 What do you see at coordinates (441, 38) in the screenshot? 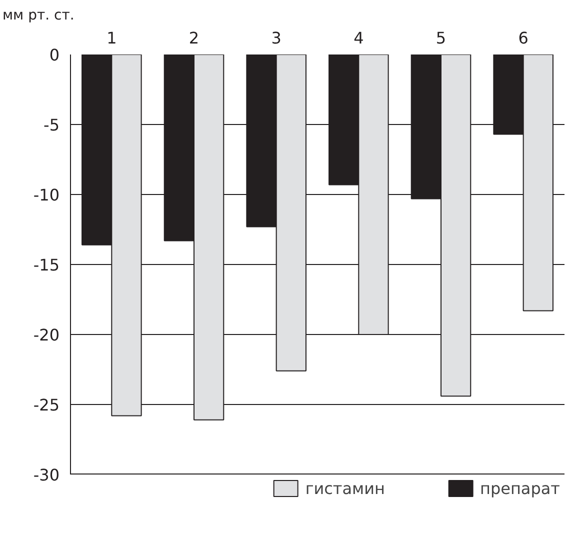
I see `x-tick-label: 5` at bounding box center [441, 38].